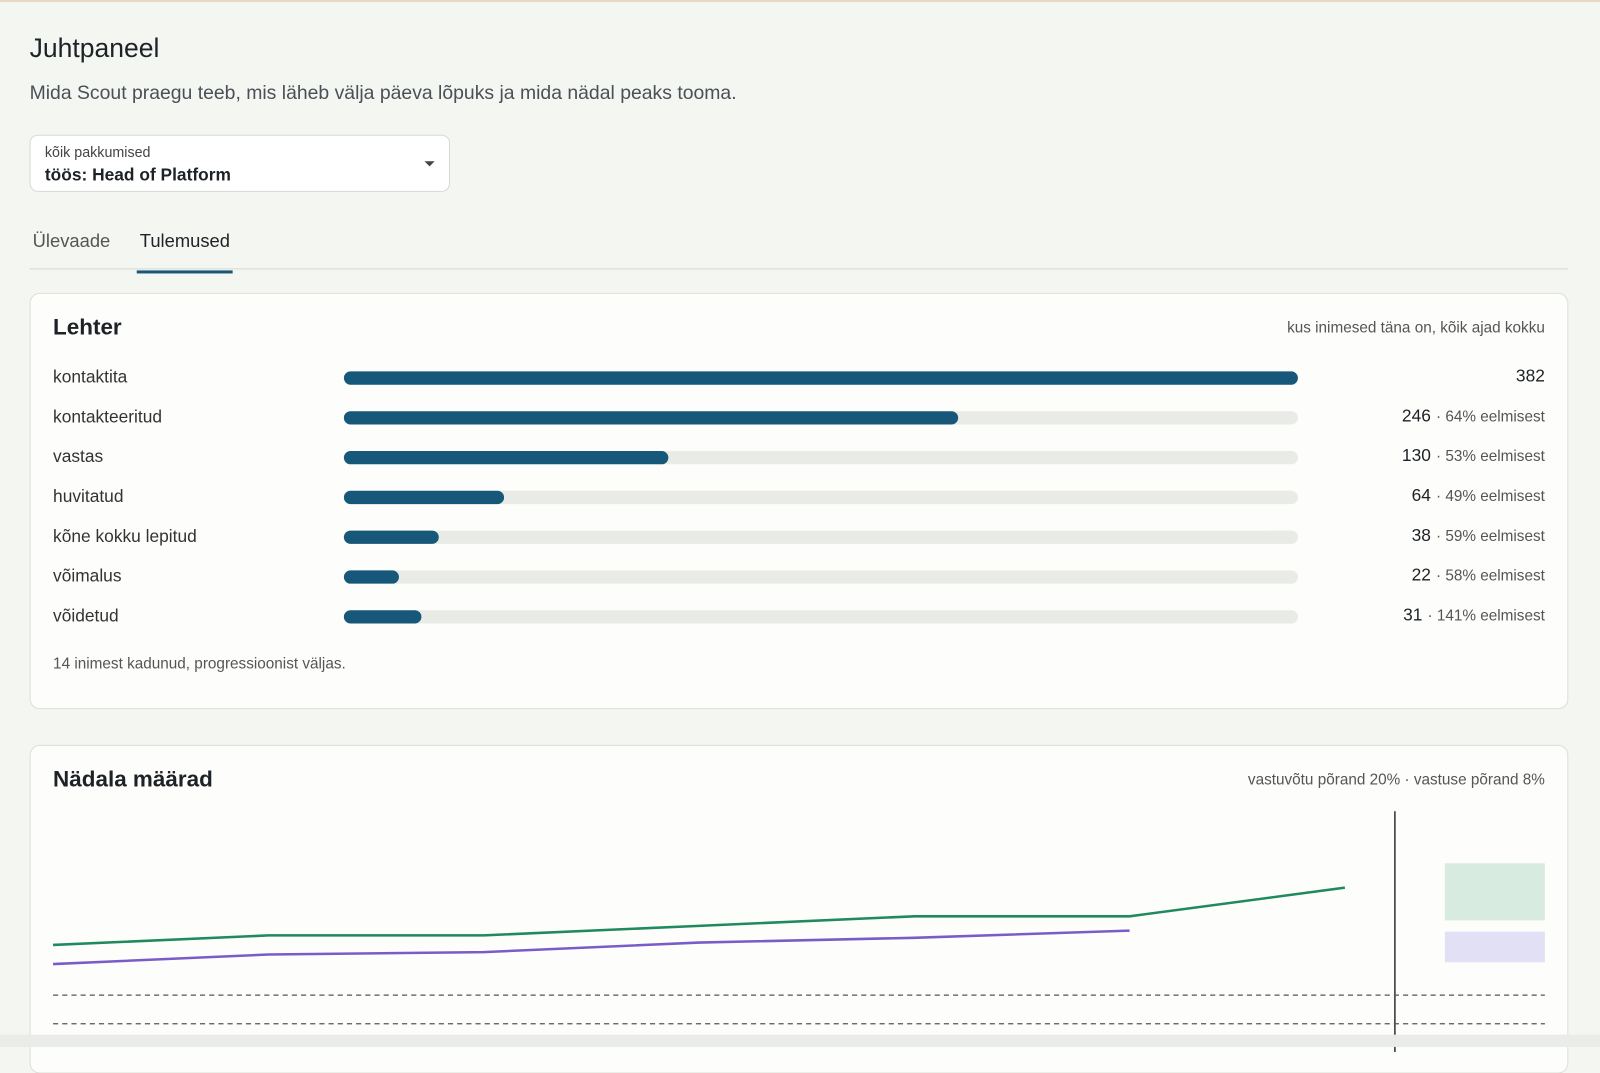 The height and width of the screenshot is (1073, 1600). I want to click on stage-share: · 141% eelmisest, so click(1486, 616).